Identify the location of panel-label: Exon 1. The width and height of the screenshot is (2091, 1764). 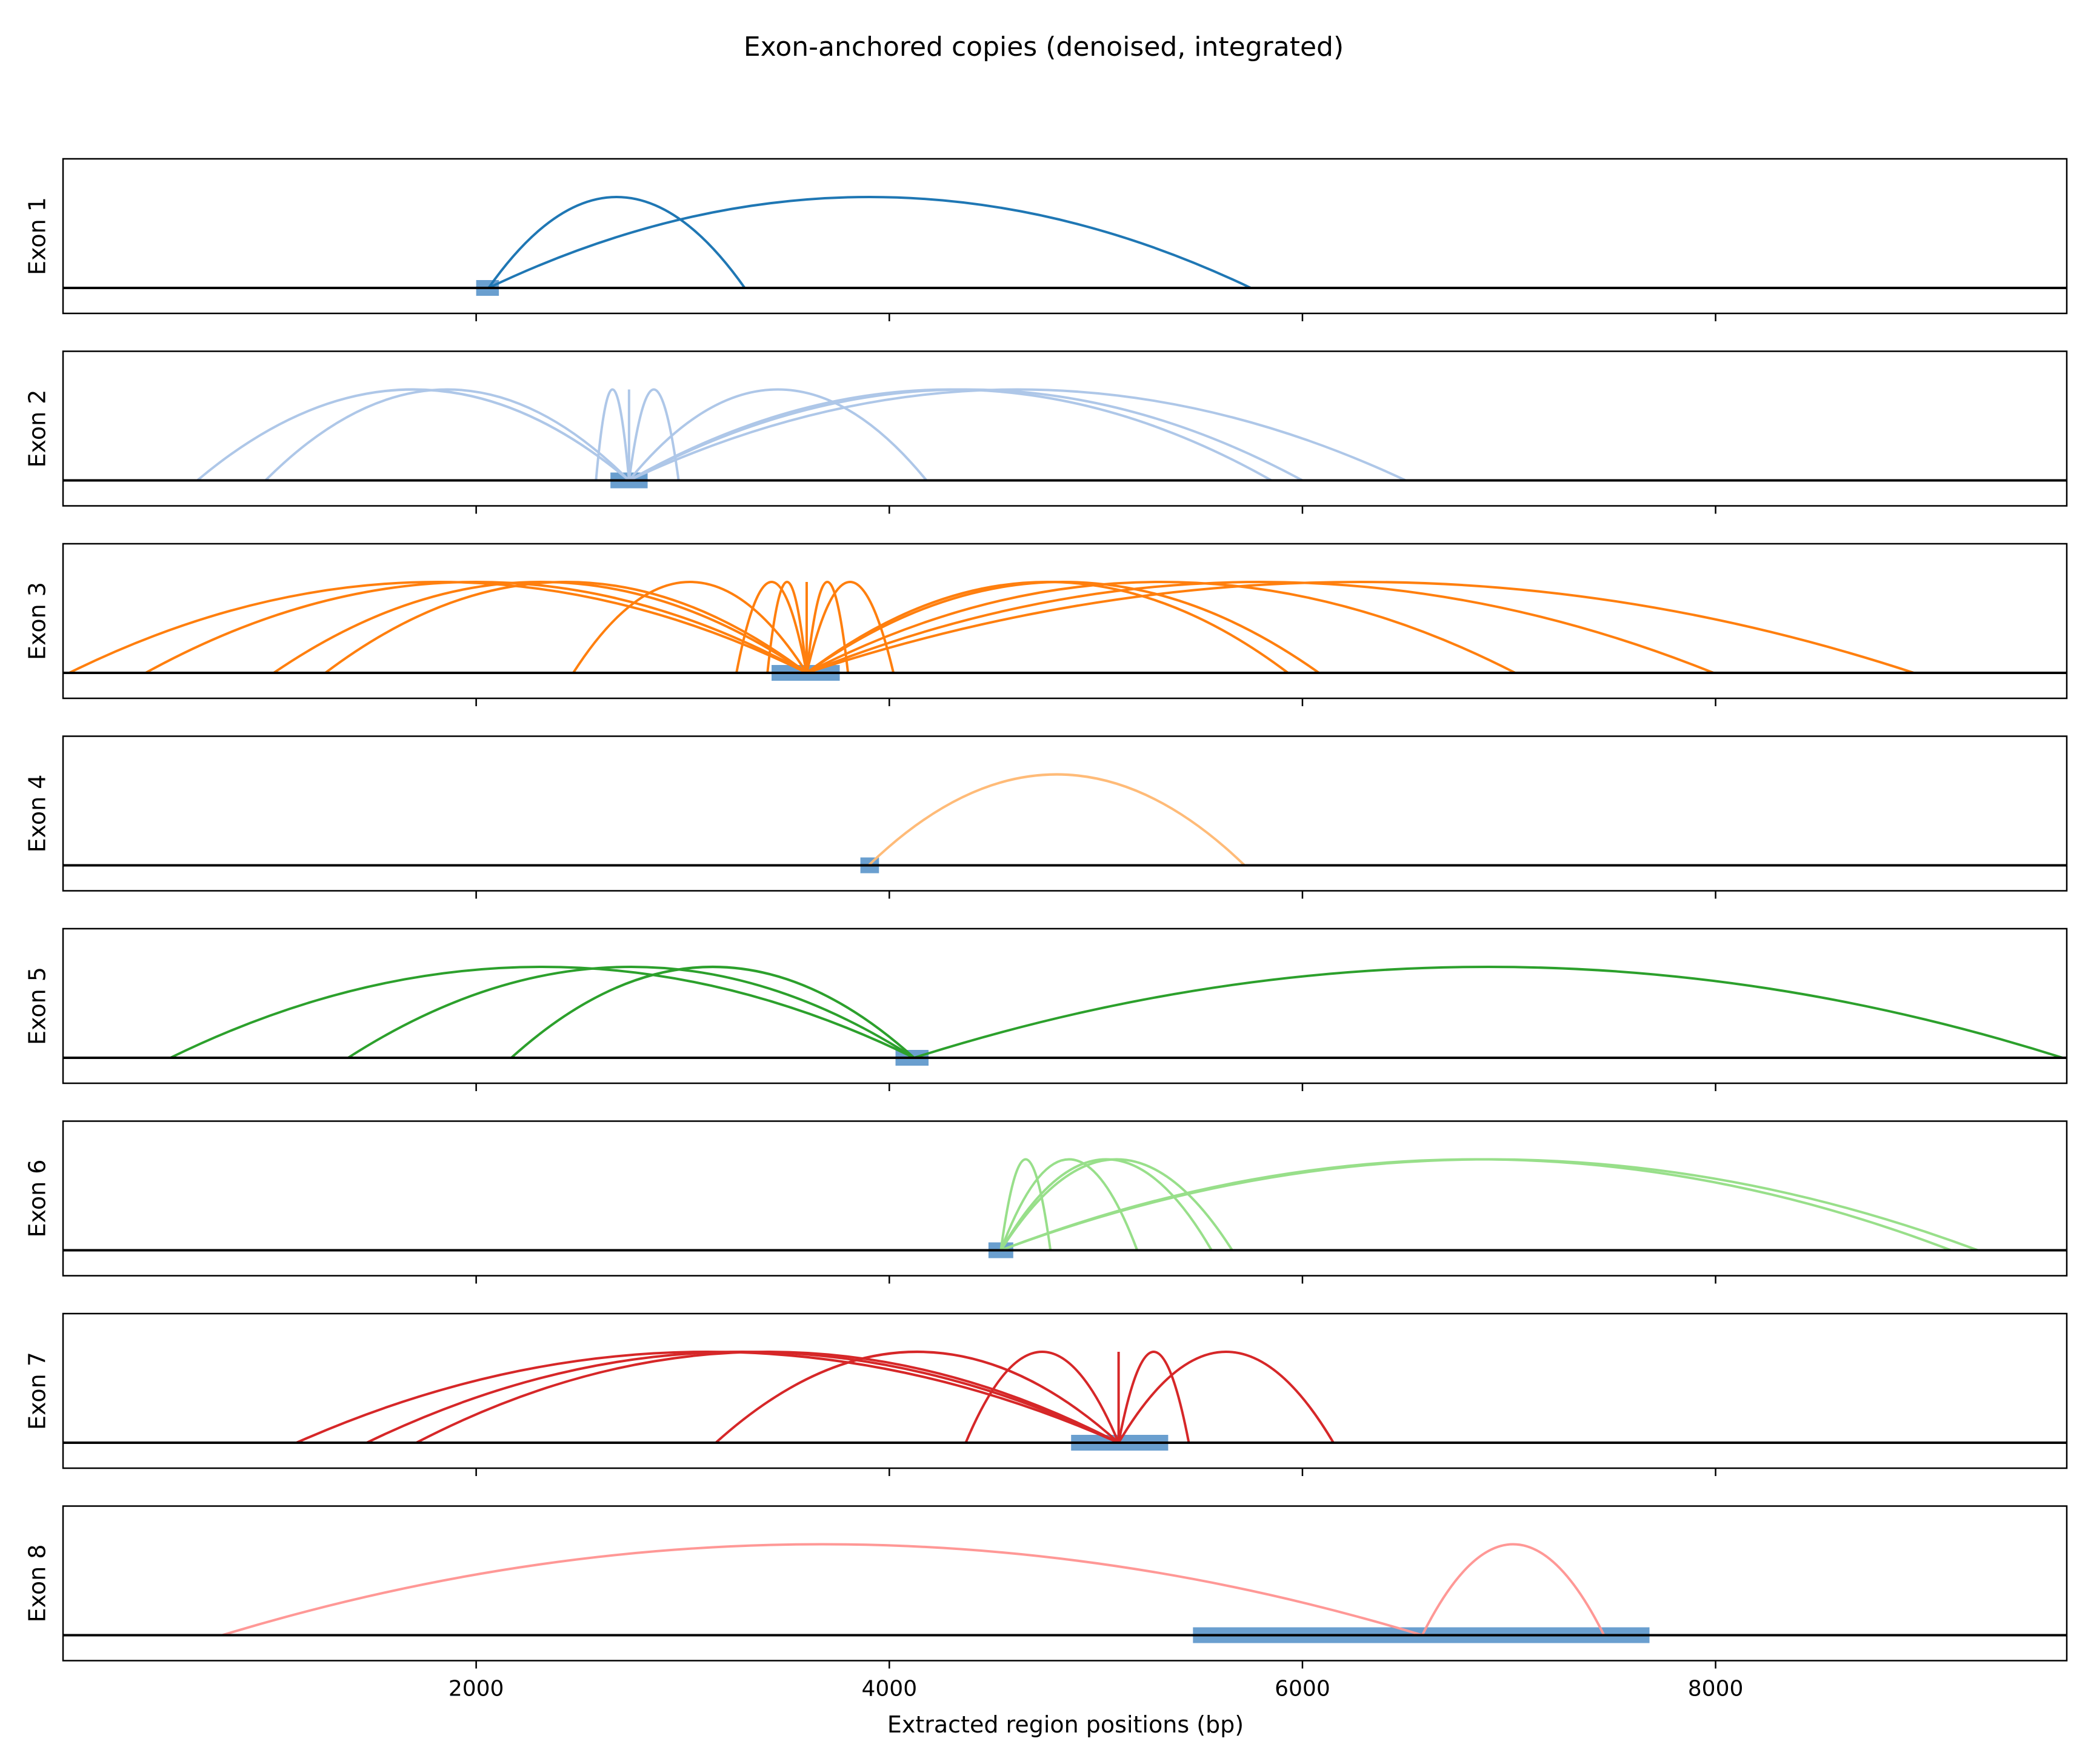
(37, 236).